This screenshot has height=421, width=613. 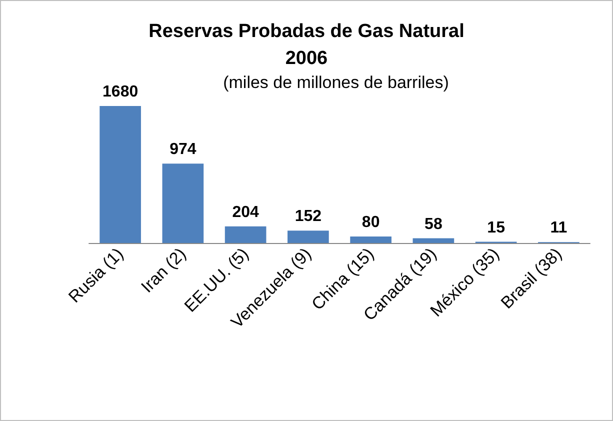 What do you see at coordinates (336, 82) in the screenshot?
I see `chart-subtitle: (miles de millones de barriles)` at bounding box center [336, 82].